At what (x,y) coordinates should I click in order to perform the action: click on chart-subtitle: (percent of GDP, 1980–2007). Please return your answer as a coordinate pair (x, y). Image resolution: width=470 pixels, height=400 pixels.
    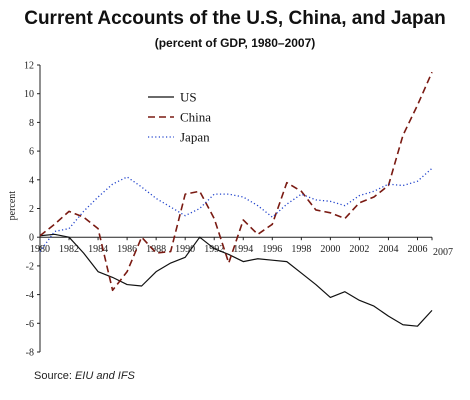
    Looking at the image, I should click on (235, 43).